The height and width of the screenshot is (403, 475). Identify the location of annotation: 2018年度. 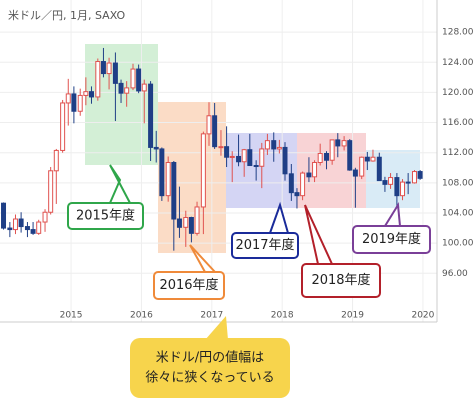
(340, 280).